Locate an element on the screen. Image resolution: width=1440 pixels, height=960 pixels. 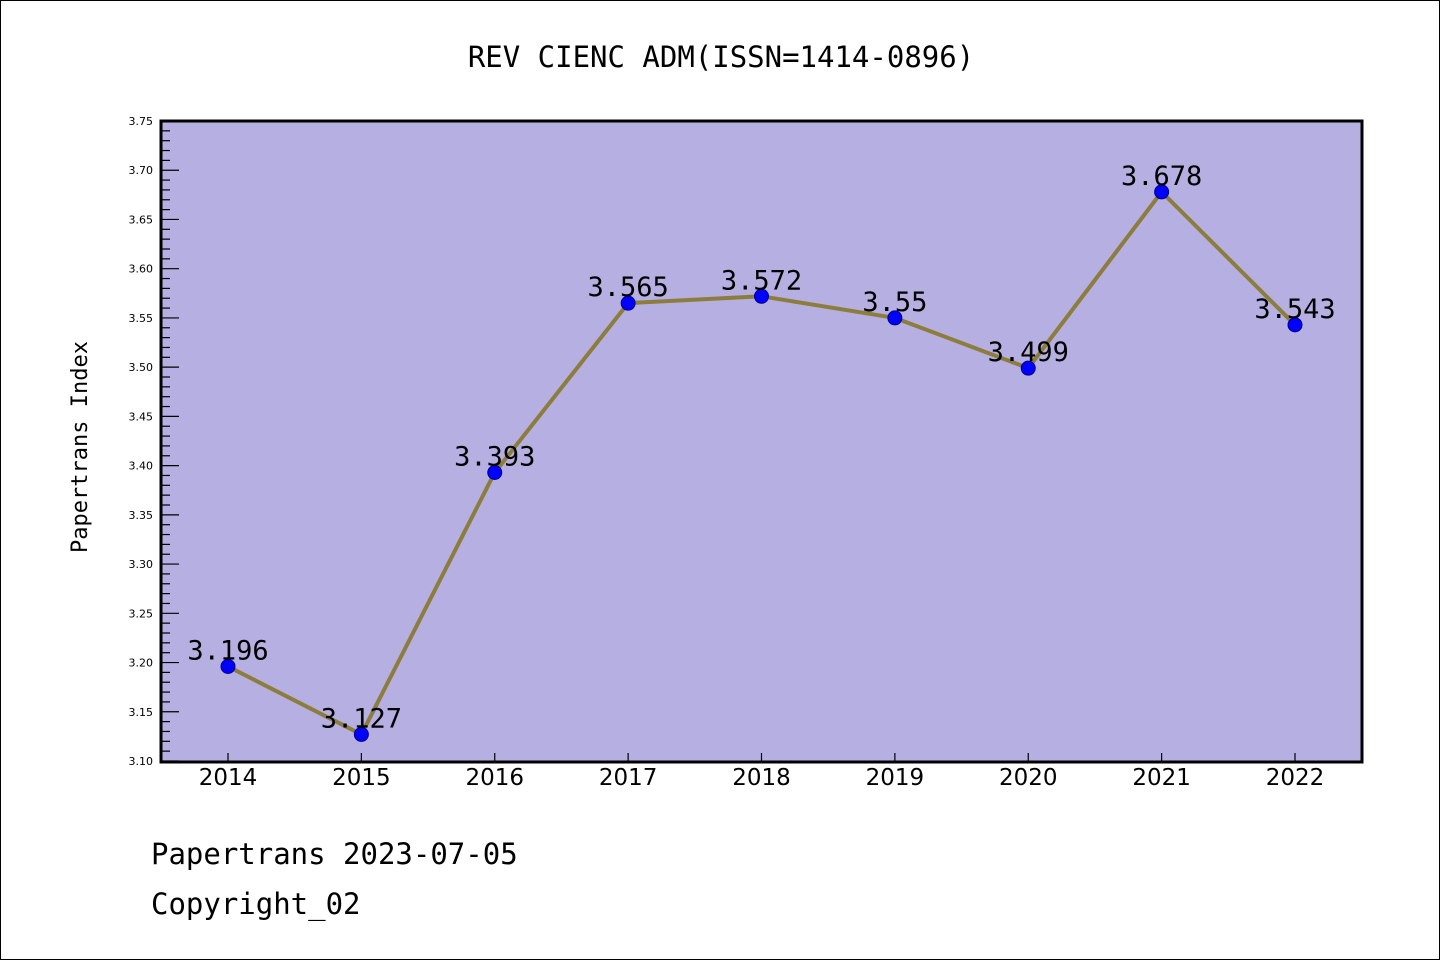
data-label: 3.499 is located at coordinates (1028, 352).